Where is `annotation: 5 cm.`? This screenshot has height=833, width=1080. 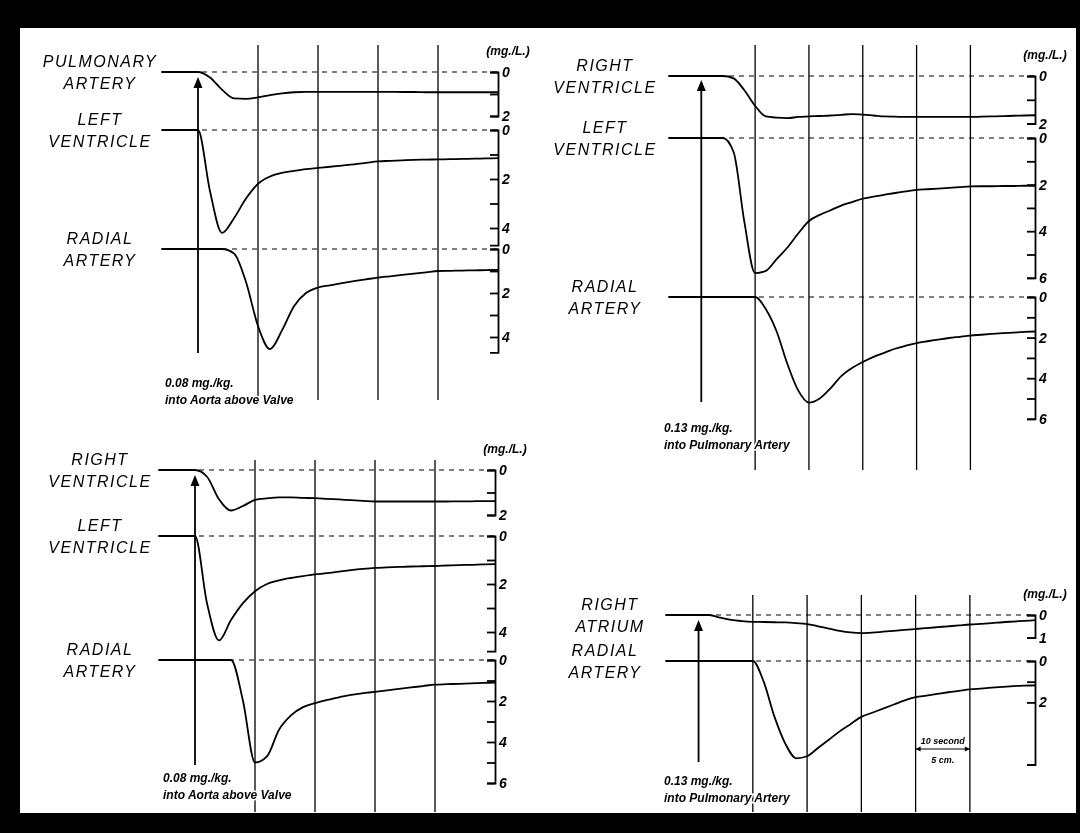 annotation: 5 cm. is located at coordinates (943, 760).